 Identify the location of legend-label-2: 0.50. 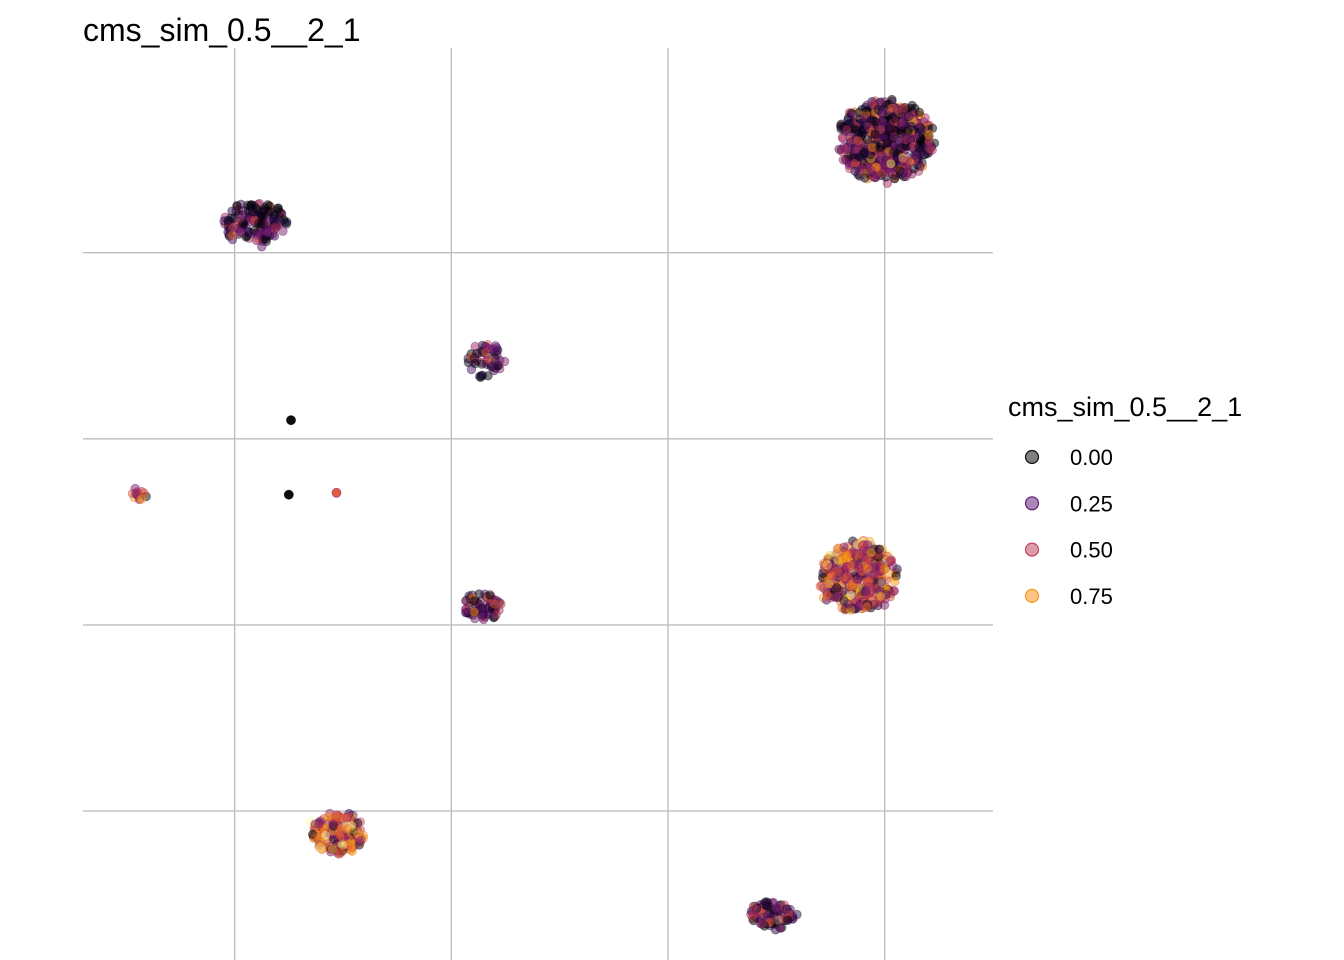
(1091, 550).